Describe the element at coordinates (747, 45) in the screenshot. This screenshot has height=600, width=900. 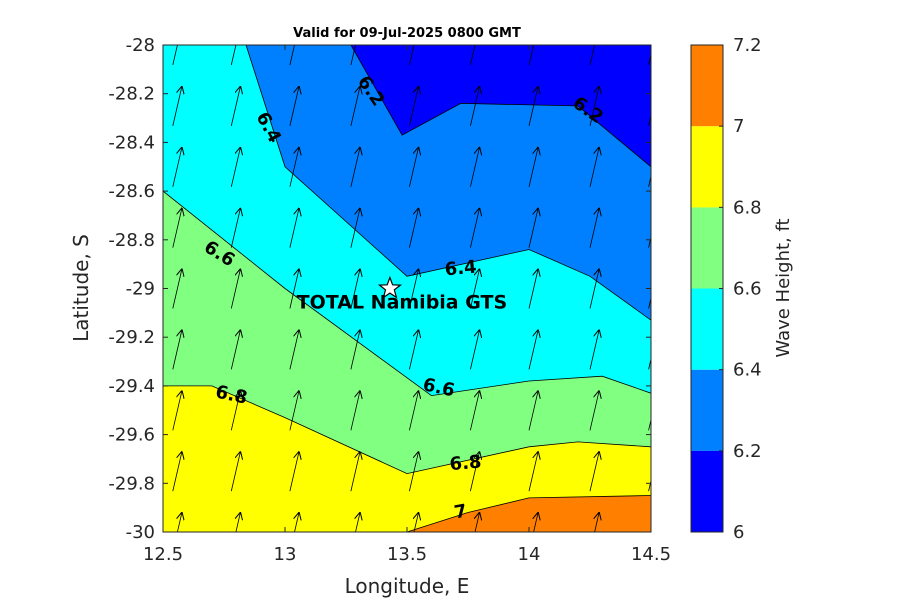
I see `colorbar-tick-label: 7.2` at that location.